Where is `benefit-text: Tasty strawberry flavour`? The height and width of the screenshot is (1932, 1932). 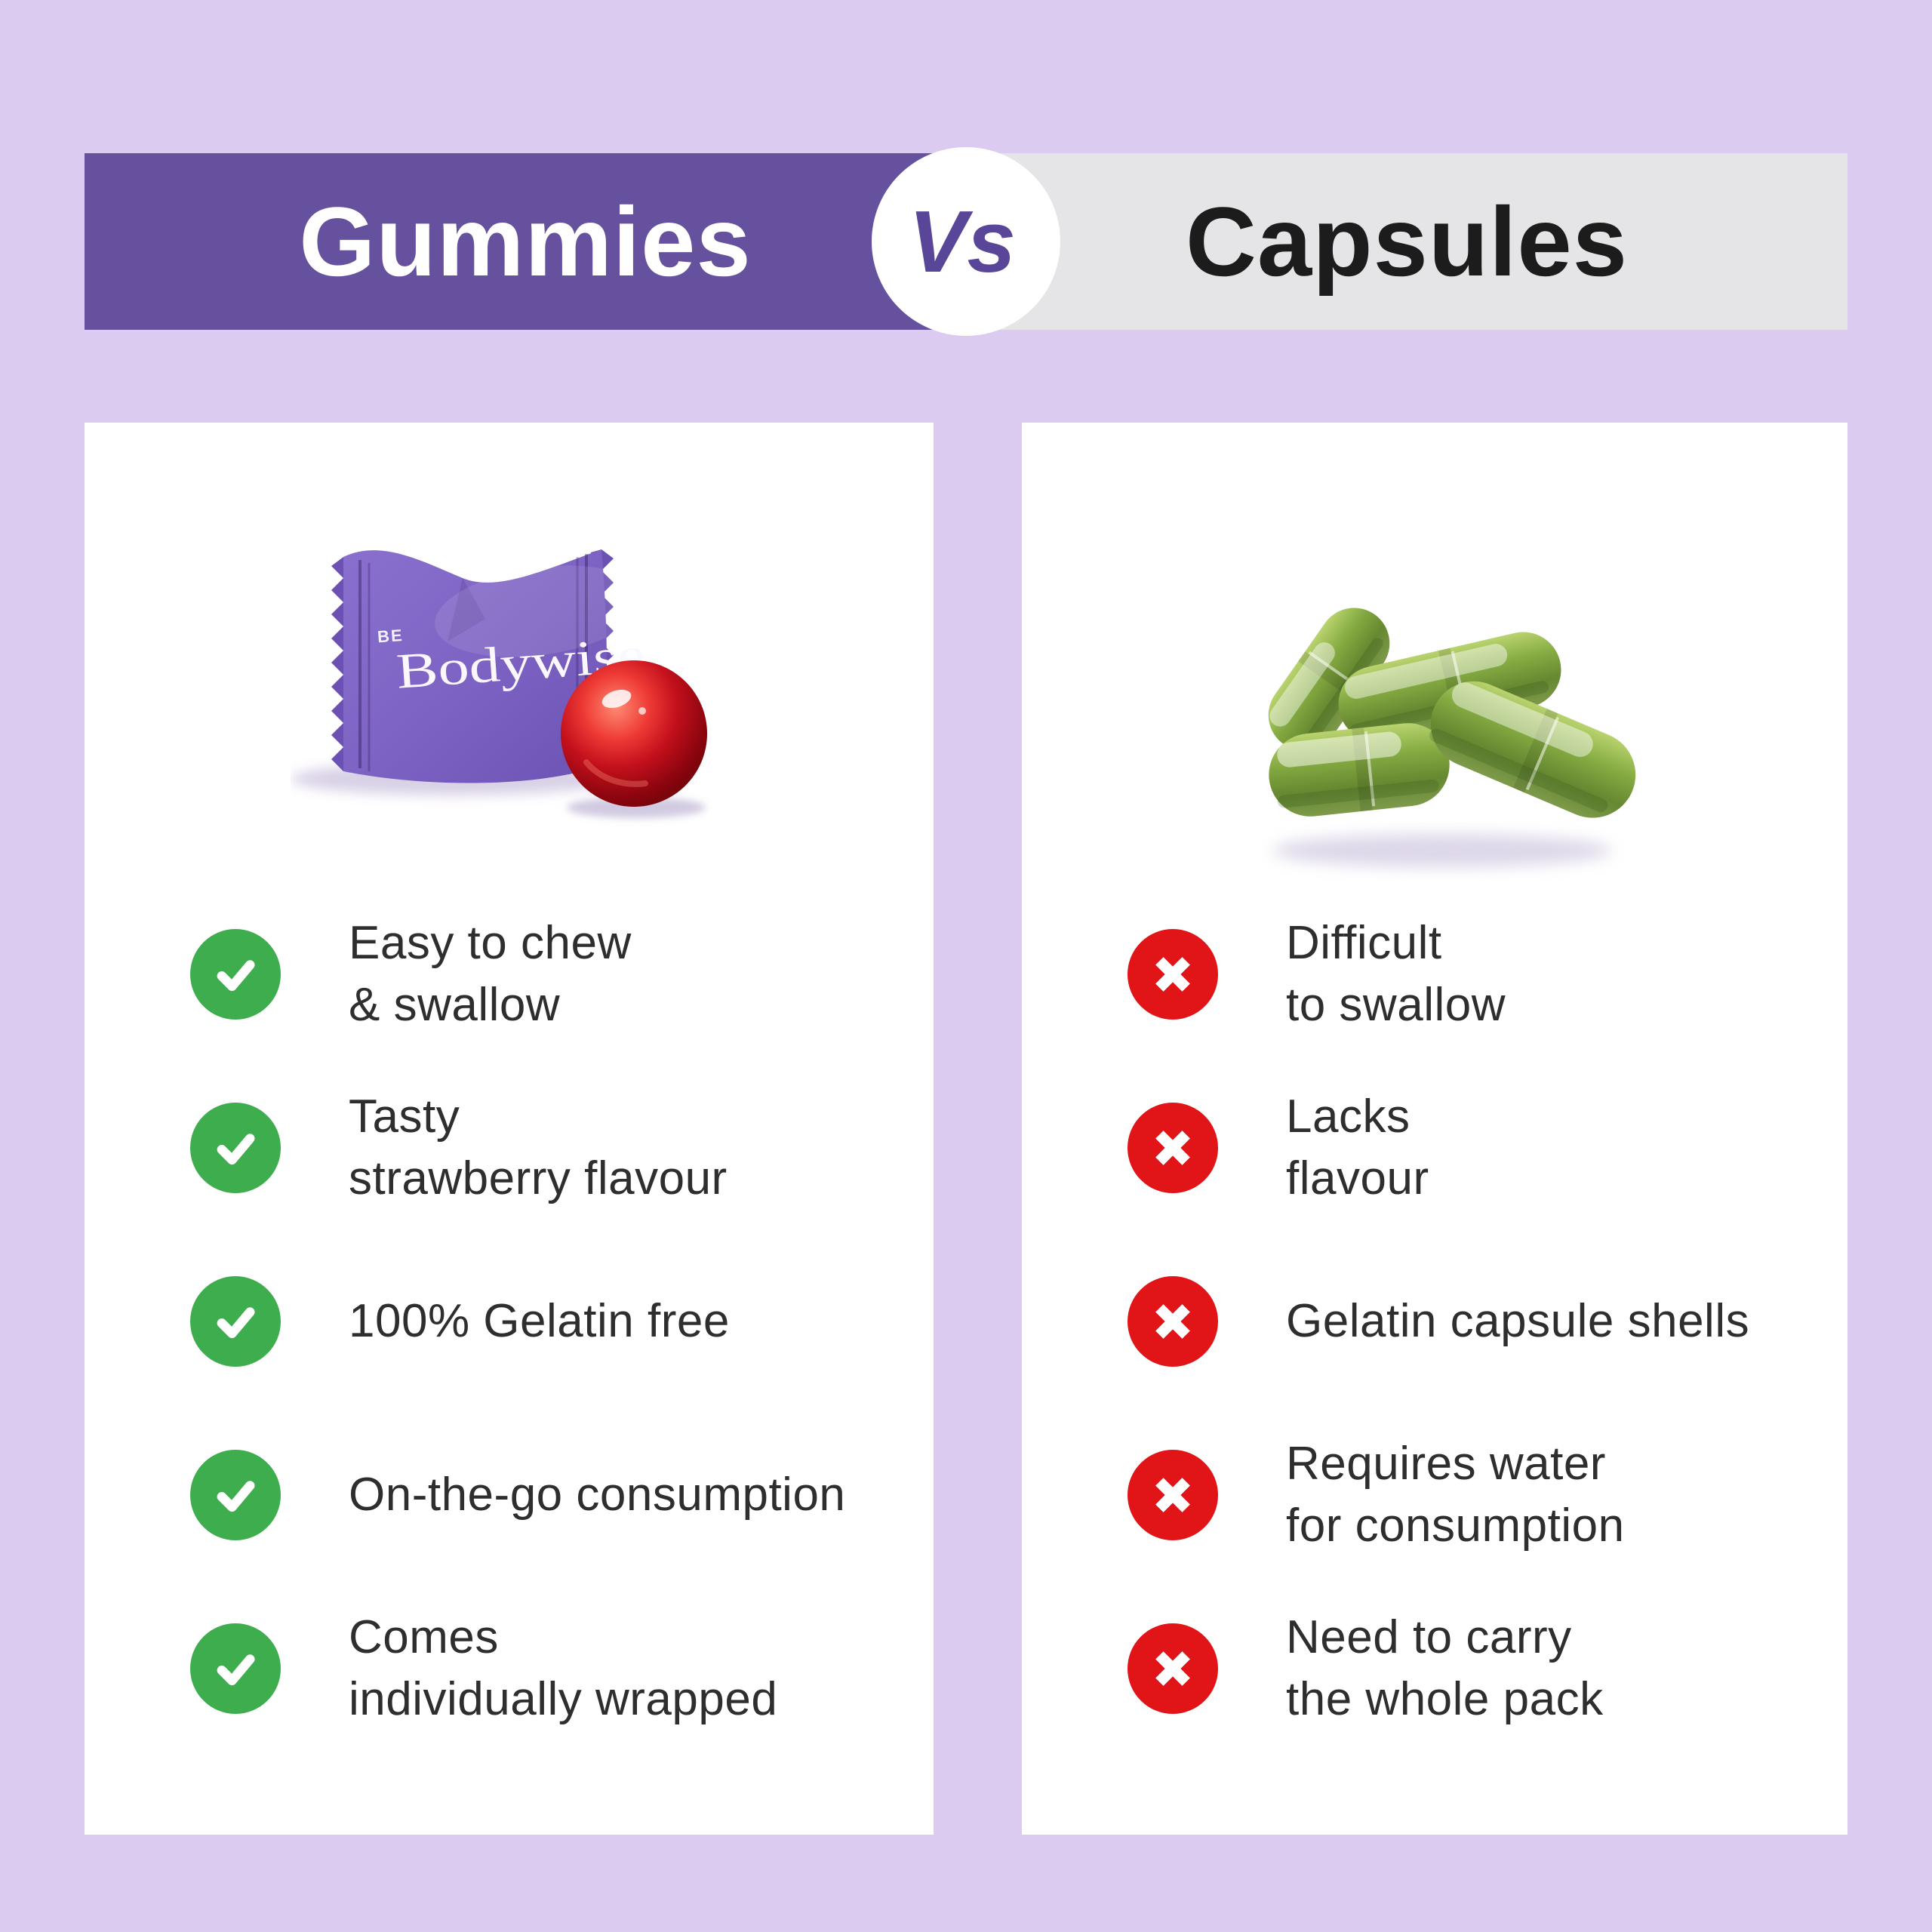
benefit-text: Tasty strawberry flavour is located at coordinates (538, 1148).